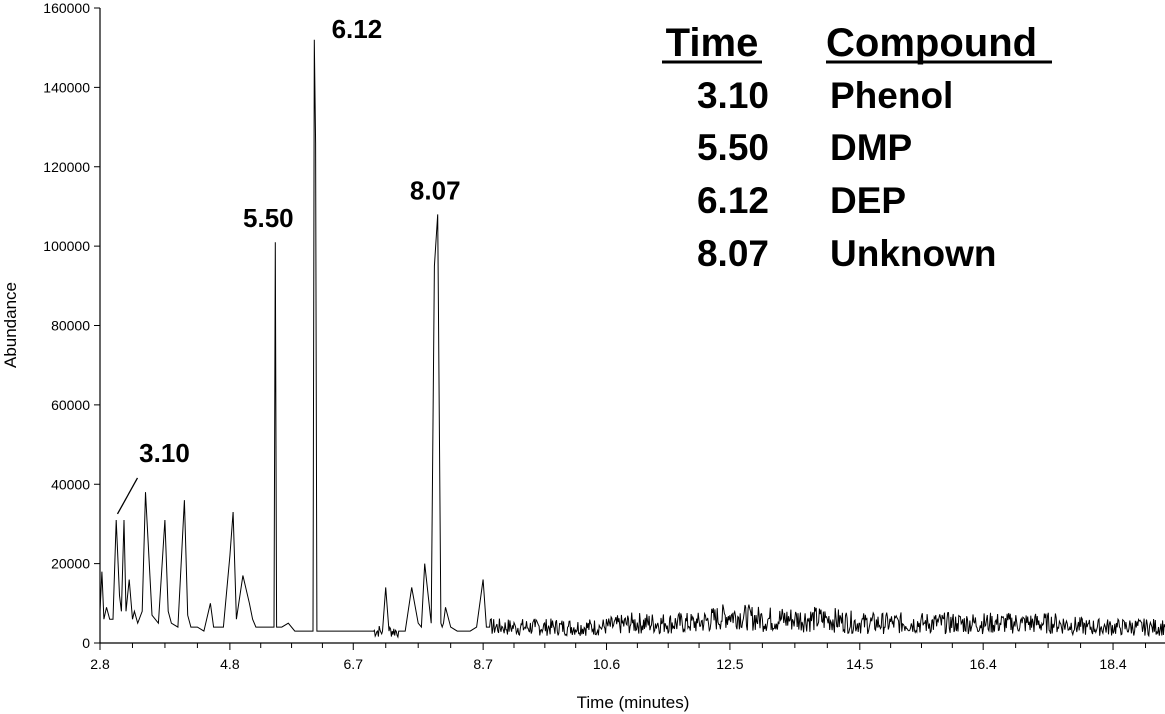  Describe the element at coordinates (66, 167) in the screenshot. I see `y-tick-label: 120000` at that location.